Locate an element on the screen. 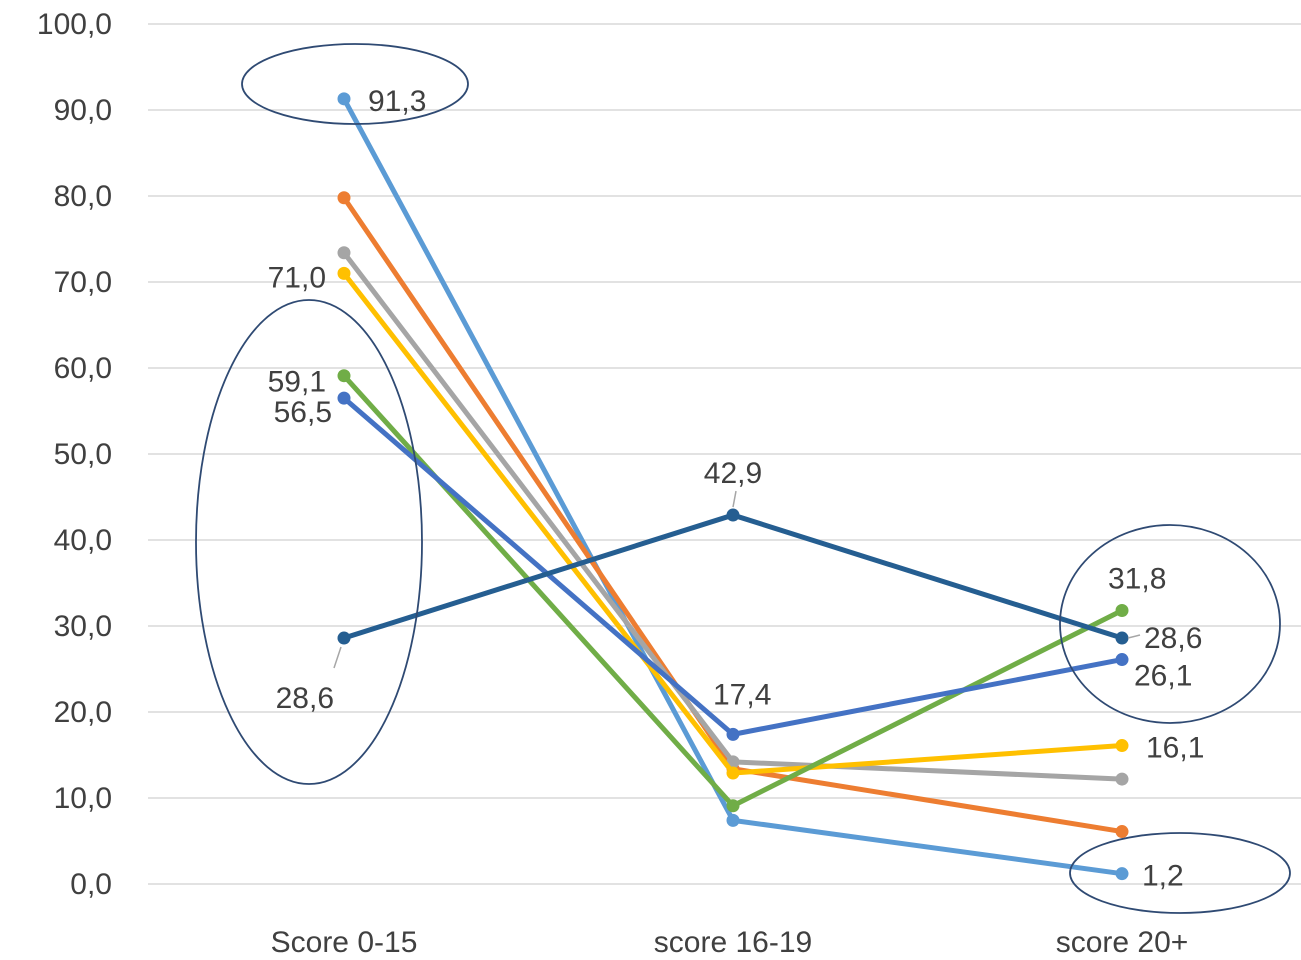 The image size is (1301, 960). leader-lines is located at coordinates (737, 579).